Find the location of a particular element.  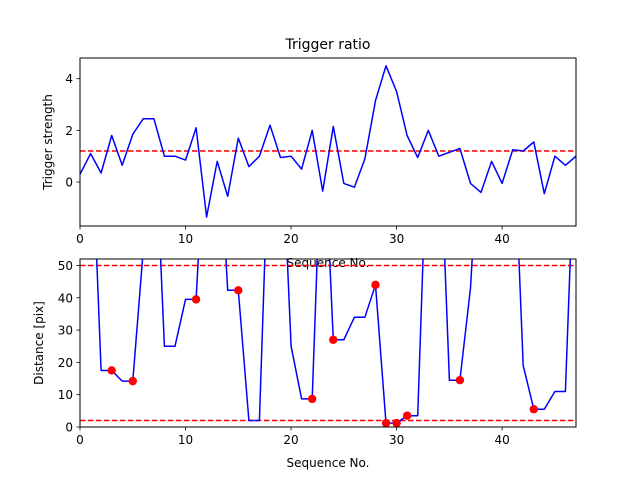

y-axis-label: Trigger strength is located at coordinates (48, 142).